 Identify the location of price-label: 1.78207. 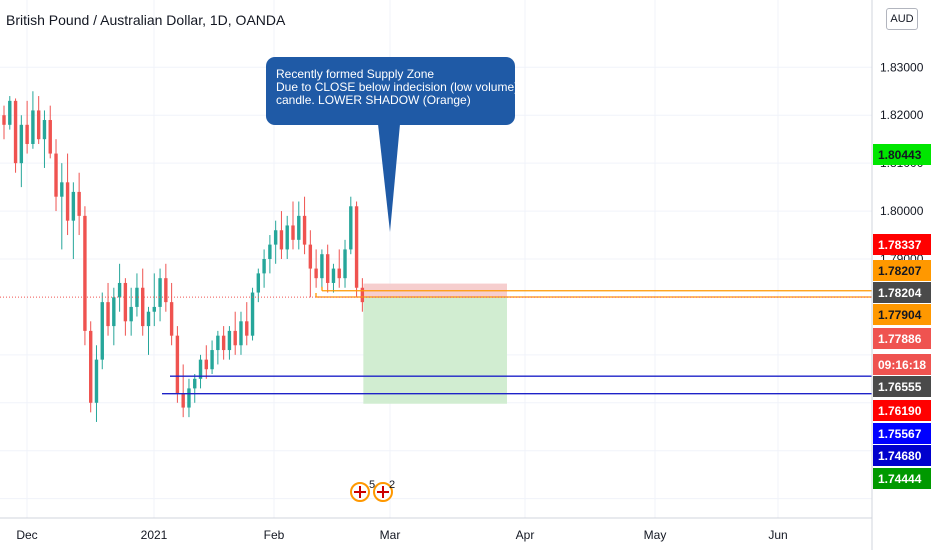
(900, 271).